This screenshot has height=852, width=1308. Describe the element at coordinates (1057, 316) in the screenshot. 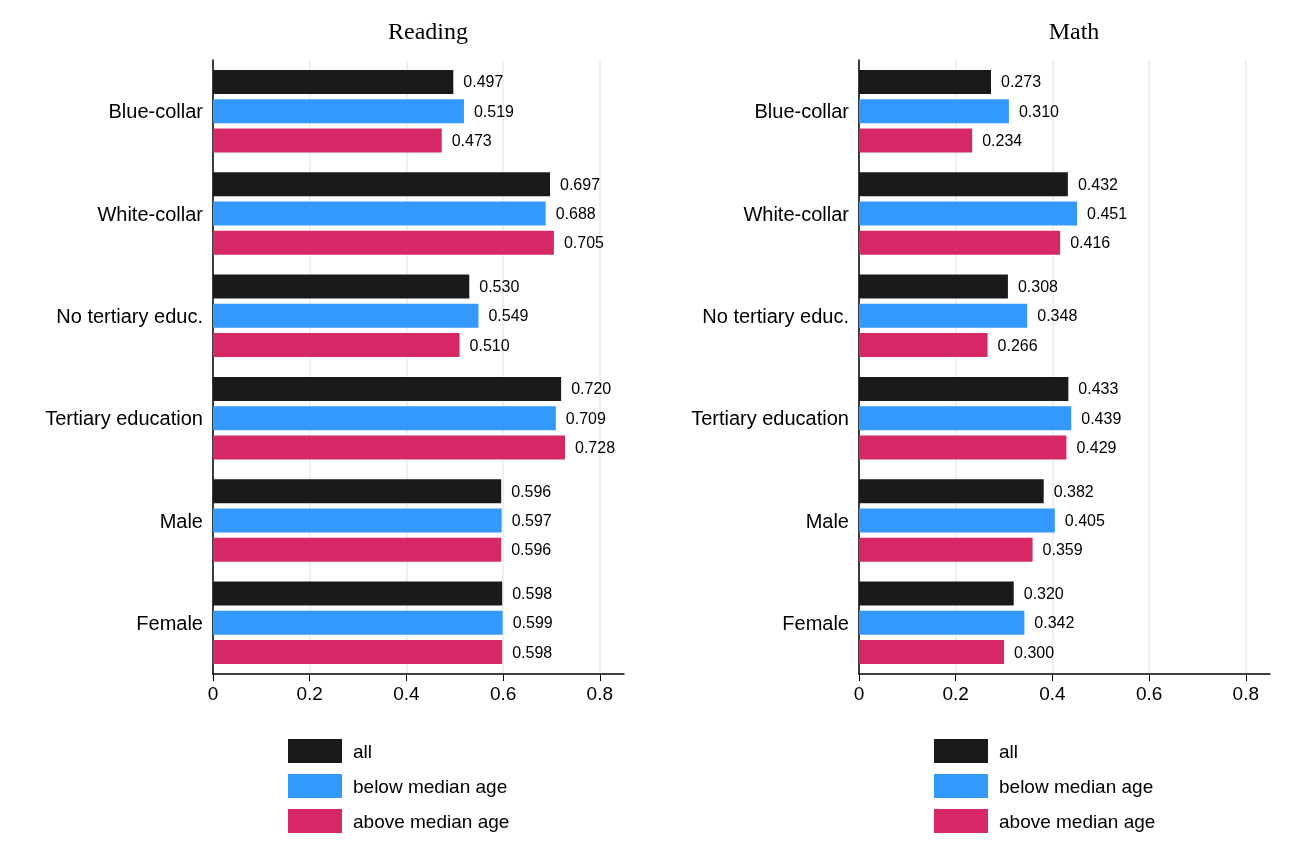

I see `data-label: 0.348` at that location.